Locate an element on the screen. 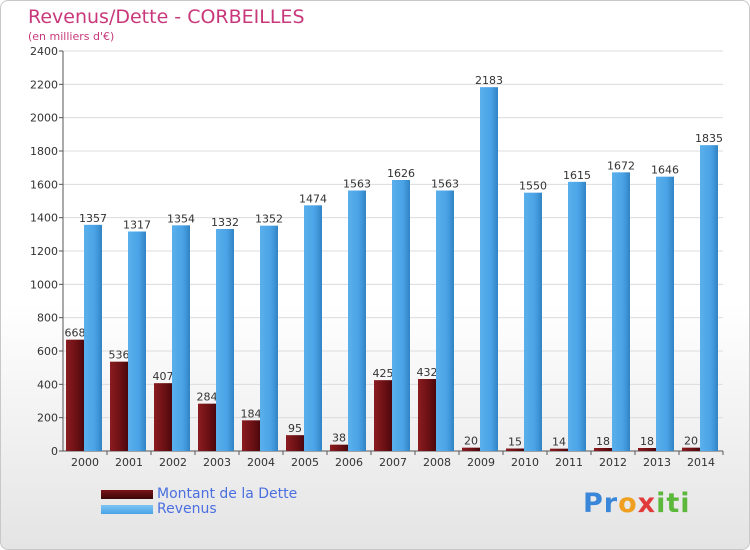  x-tick-label: 2002 is located at coordinates (173, 462).